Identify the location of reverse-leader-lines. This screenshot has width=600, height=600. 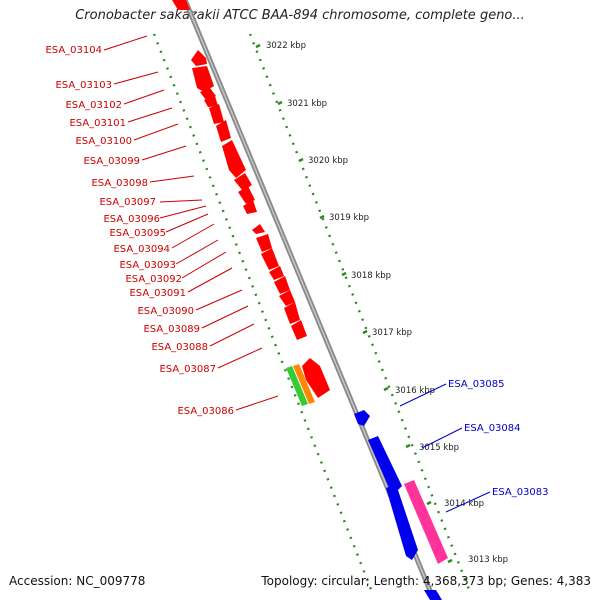
(445, 448).